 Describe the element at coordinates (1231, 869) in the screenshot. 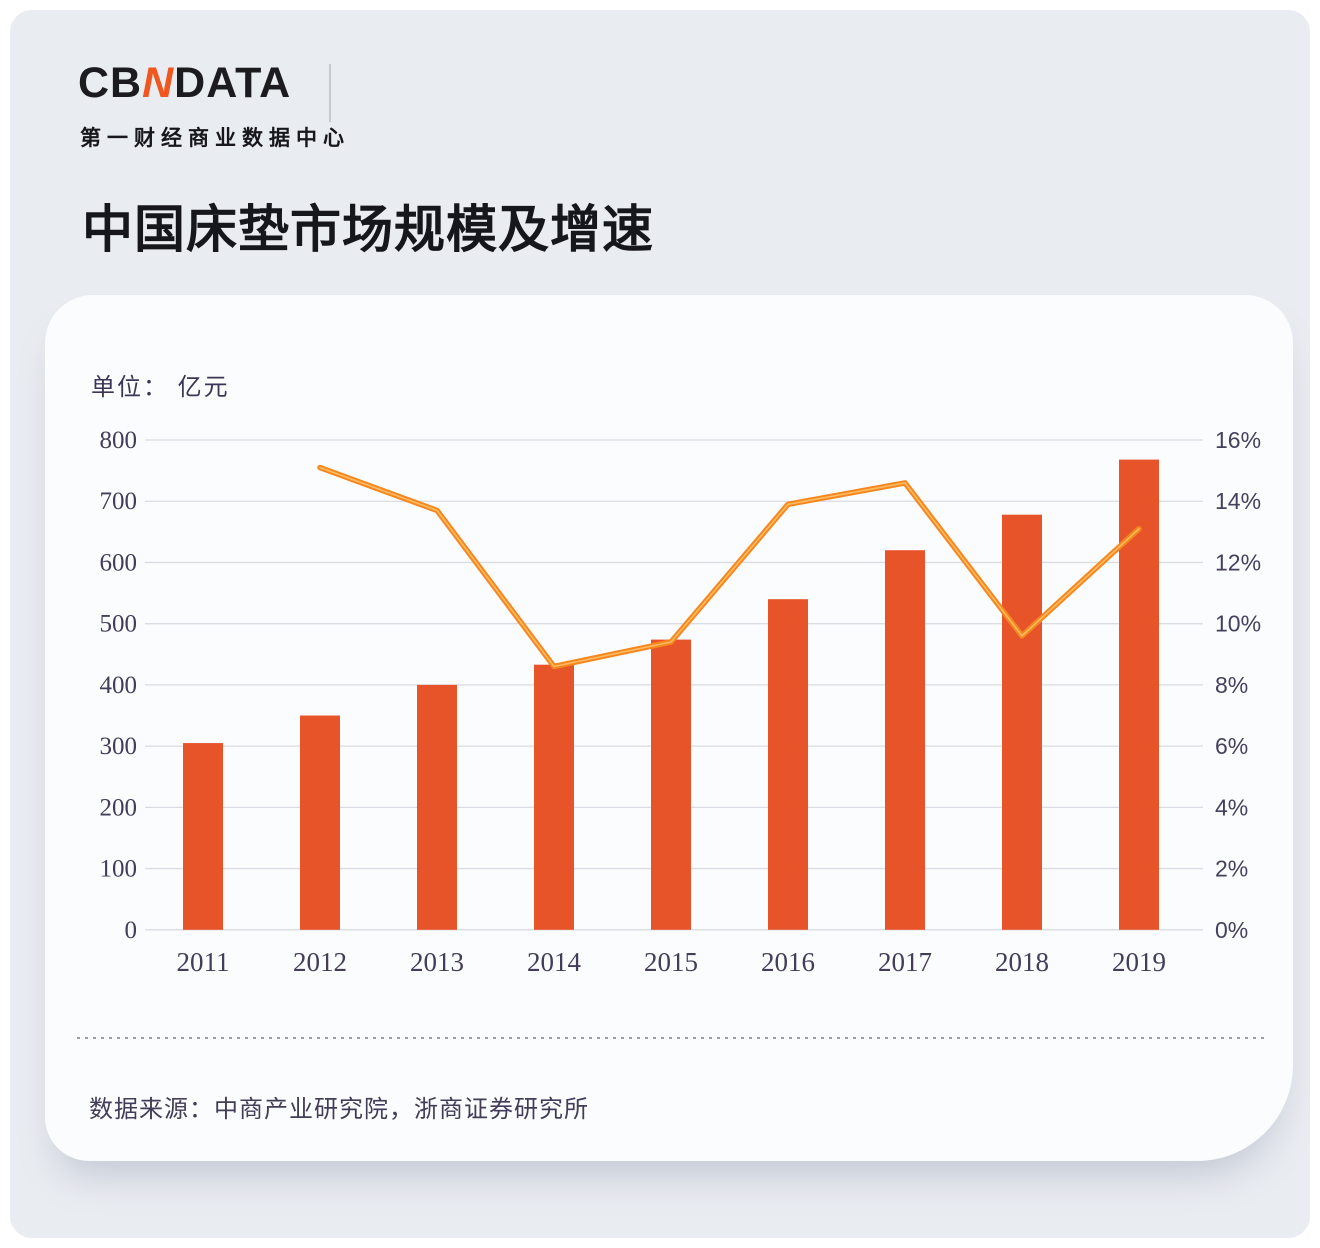

I see `y-axis-tick-right: 2%` at that location.